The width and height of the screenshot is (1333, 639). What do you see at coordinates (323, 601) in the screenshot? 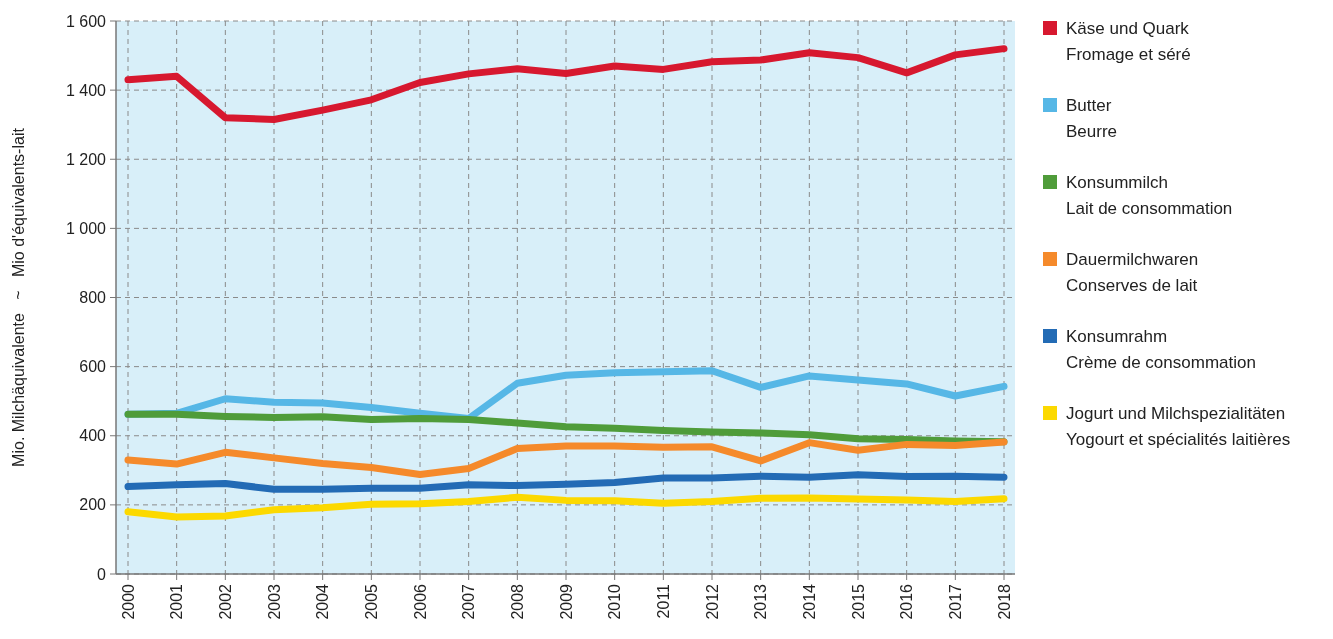
I see `x-tick-label: 2004` at bounding box center [323, 601].